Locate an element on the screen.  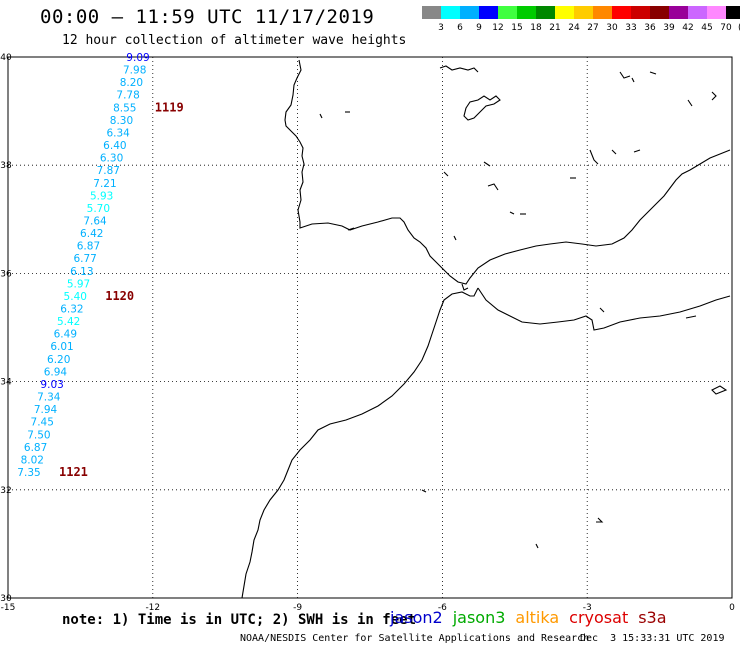
swh-reading: 7.50 is located at coordinates (38, 435).